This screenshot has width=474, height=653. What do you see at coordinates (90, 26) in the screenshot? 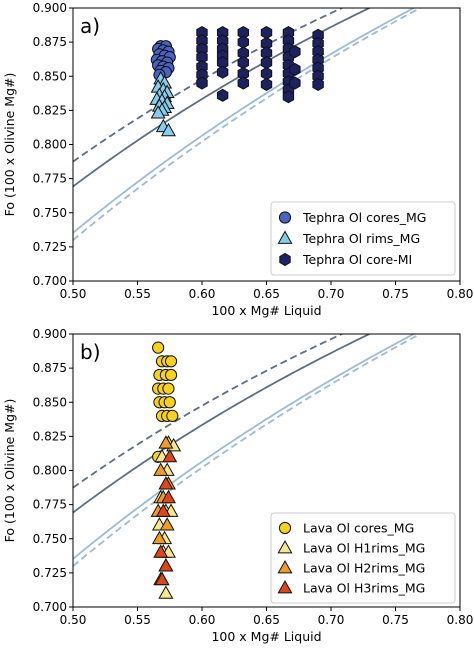
I see `panel-label: a)` at bounding box center [90, 26].